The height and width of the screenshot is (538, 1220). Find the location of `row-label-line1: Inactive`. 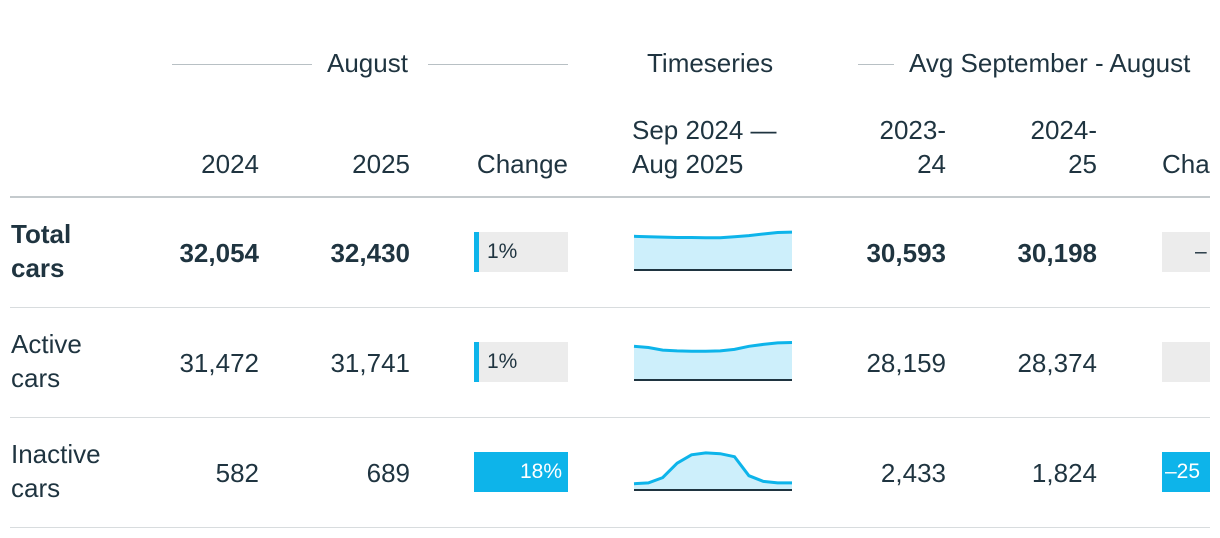

row-label-line1: Inactive is located at coordinates (56, 454).